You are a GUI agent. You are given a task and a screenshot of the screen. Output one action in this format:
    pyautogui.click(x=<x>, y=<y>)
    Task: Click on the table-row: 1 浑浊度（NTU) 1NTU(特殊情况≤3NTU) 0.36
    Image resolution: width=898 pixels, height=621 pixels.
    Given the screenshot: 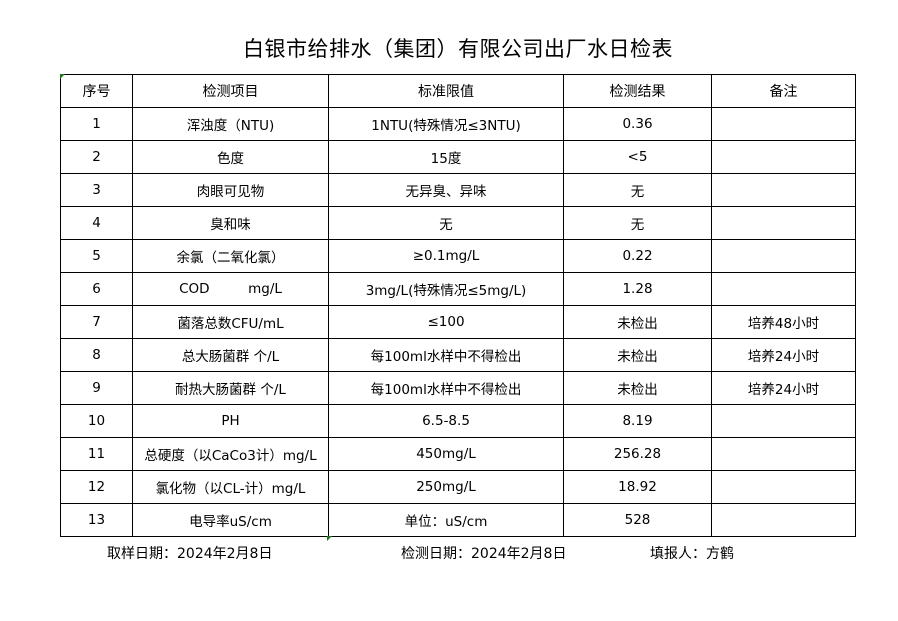 What is the action you would take?
    pyautogui.click(x=458, y=124)
    